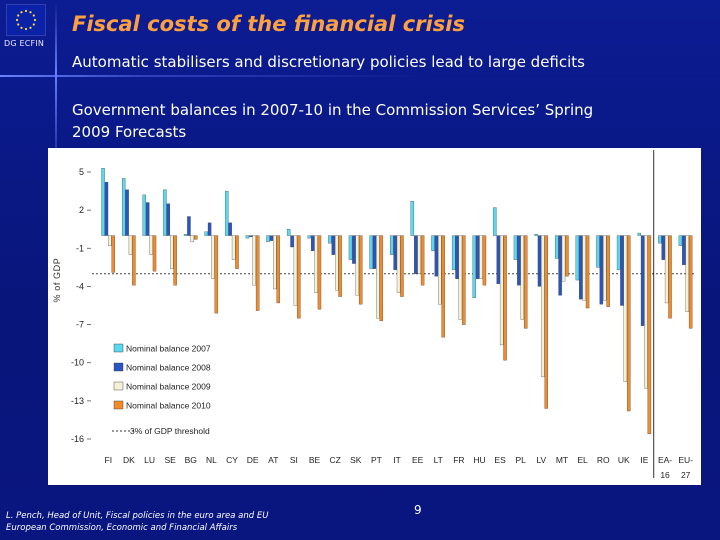  Describe the element at coordinates (522, 277) in the screenshot. I see `bar-PL-2009` at that location.